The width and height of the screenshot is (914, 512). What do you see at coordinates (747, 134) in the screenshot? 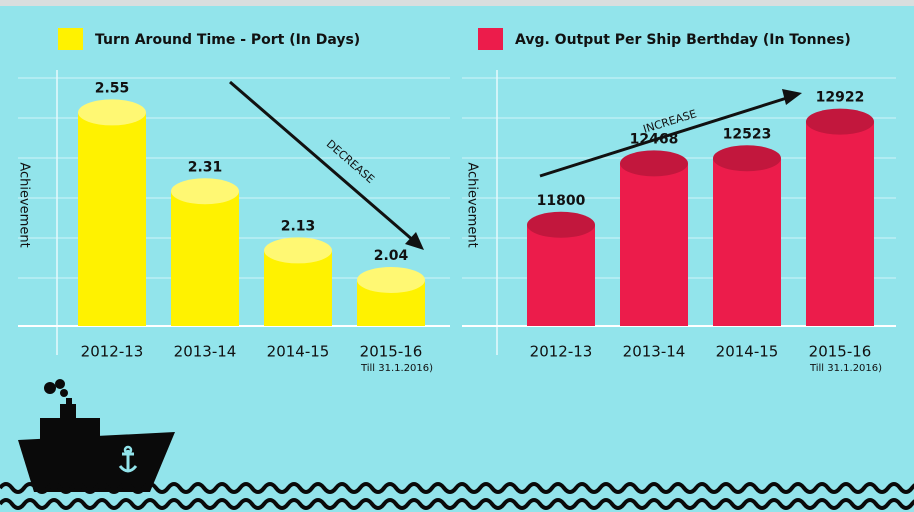
I see `value-label: 12523` at bounding box center [747, 134].